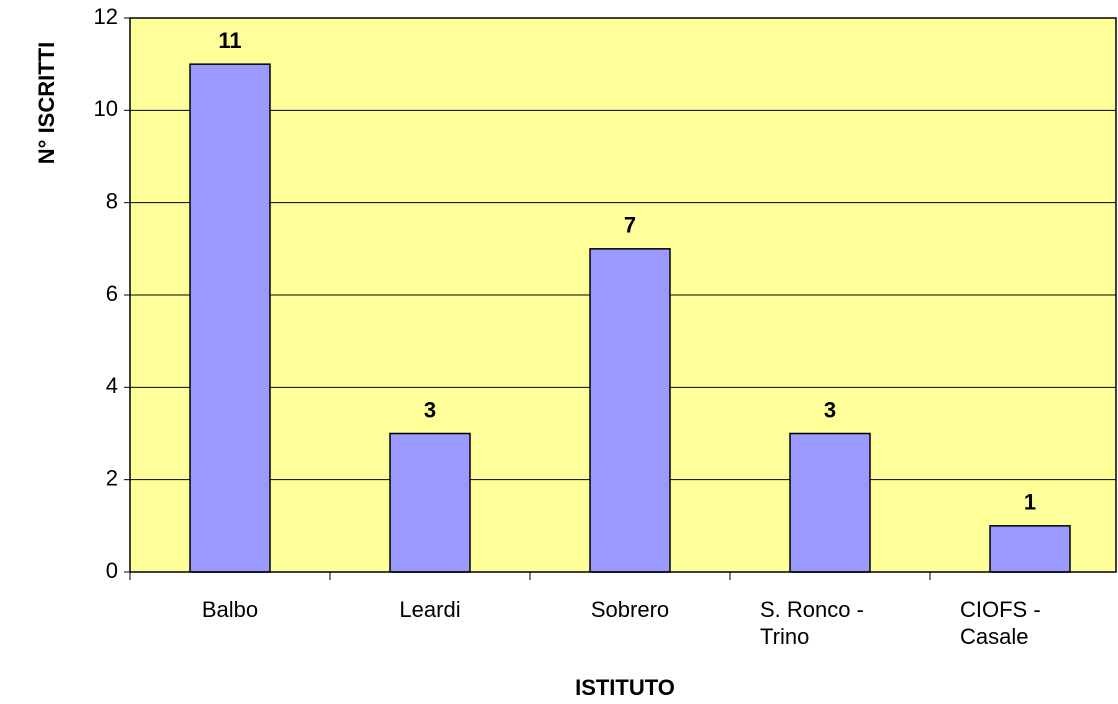  What do you see at coordinates (112, 477) in the screenshot?
I see `y-tick-label: 2` at bounding box center [112, 477].